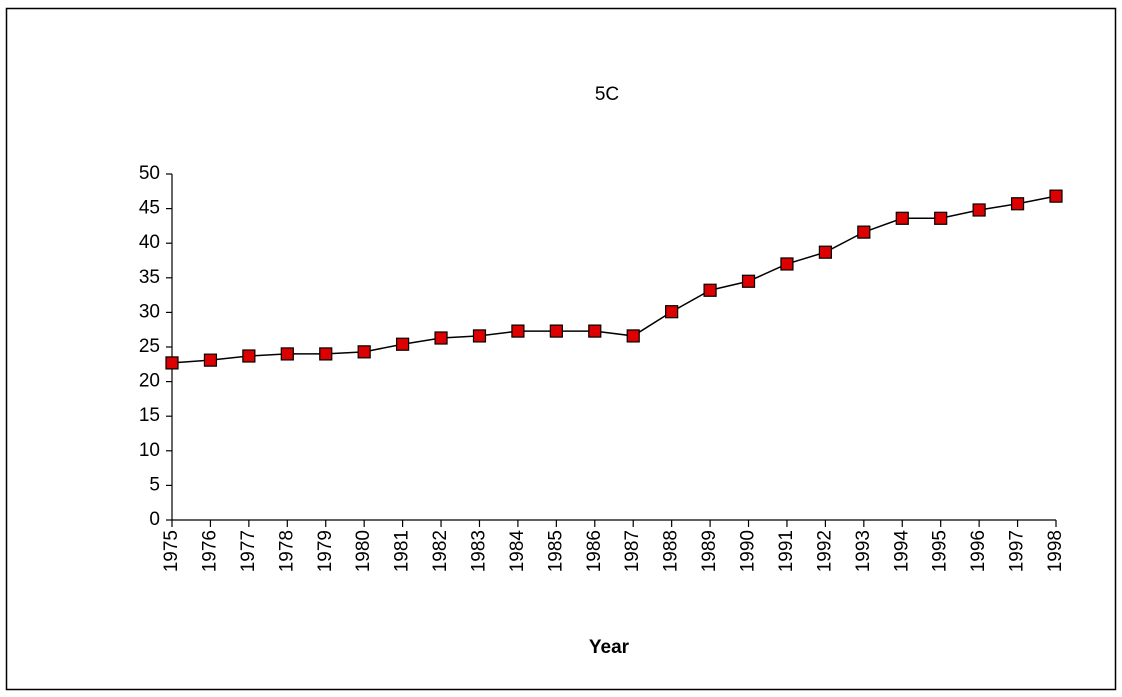 Image resolution: width=1122 pixels, height=697 pixels. I want to click on x-tick-label: 1975, so click(171, 551).